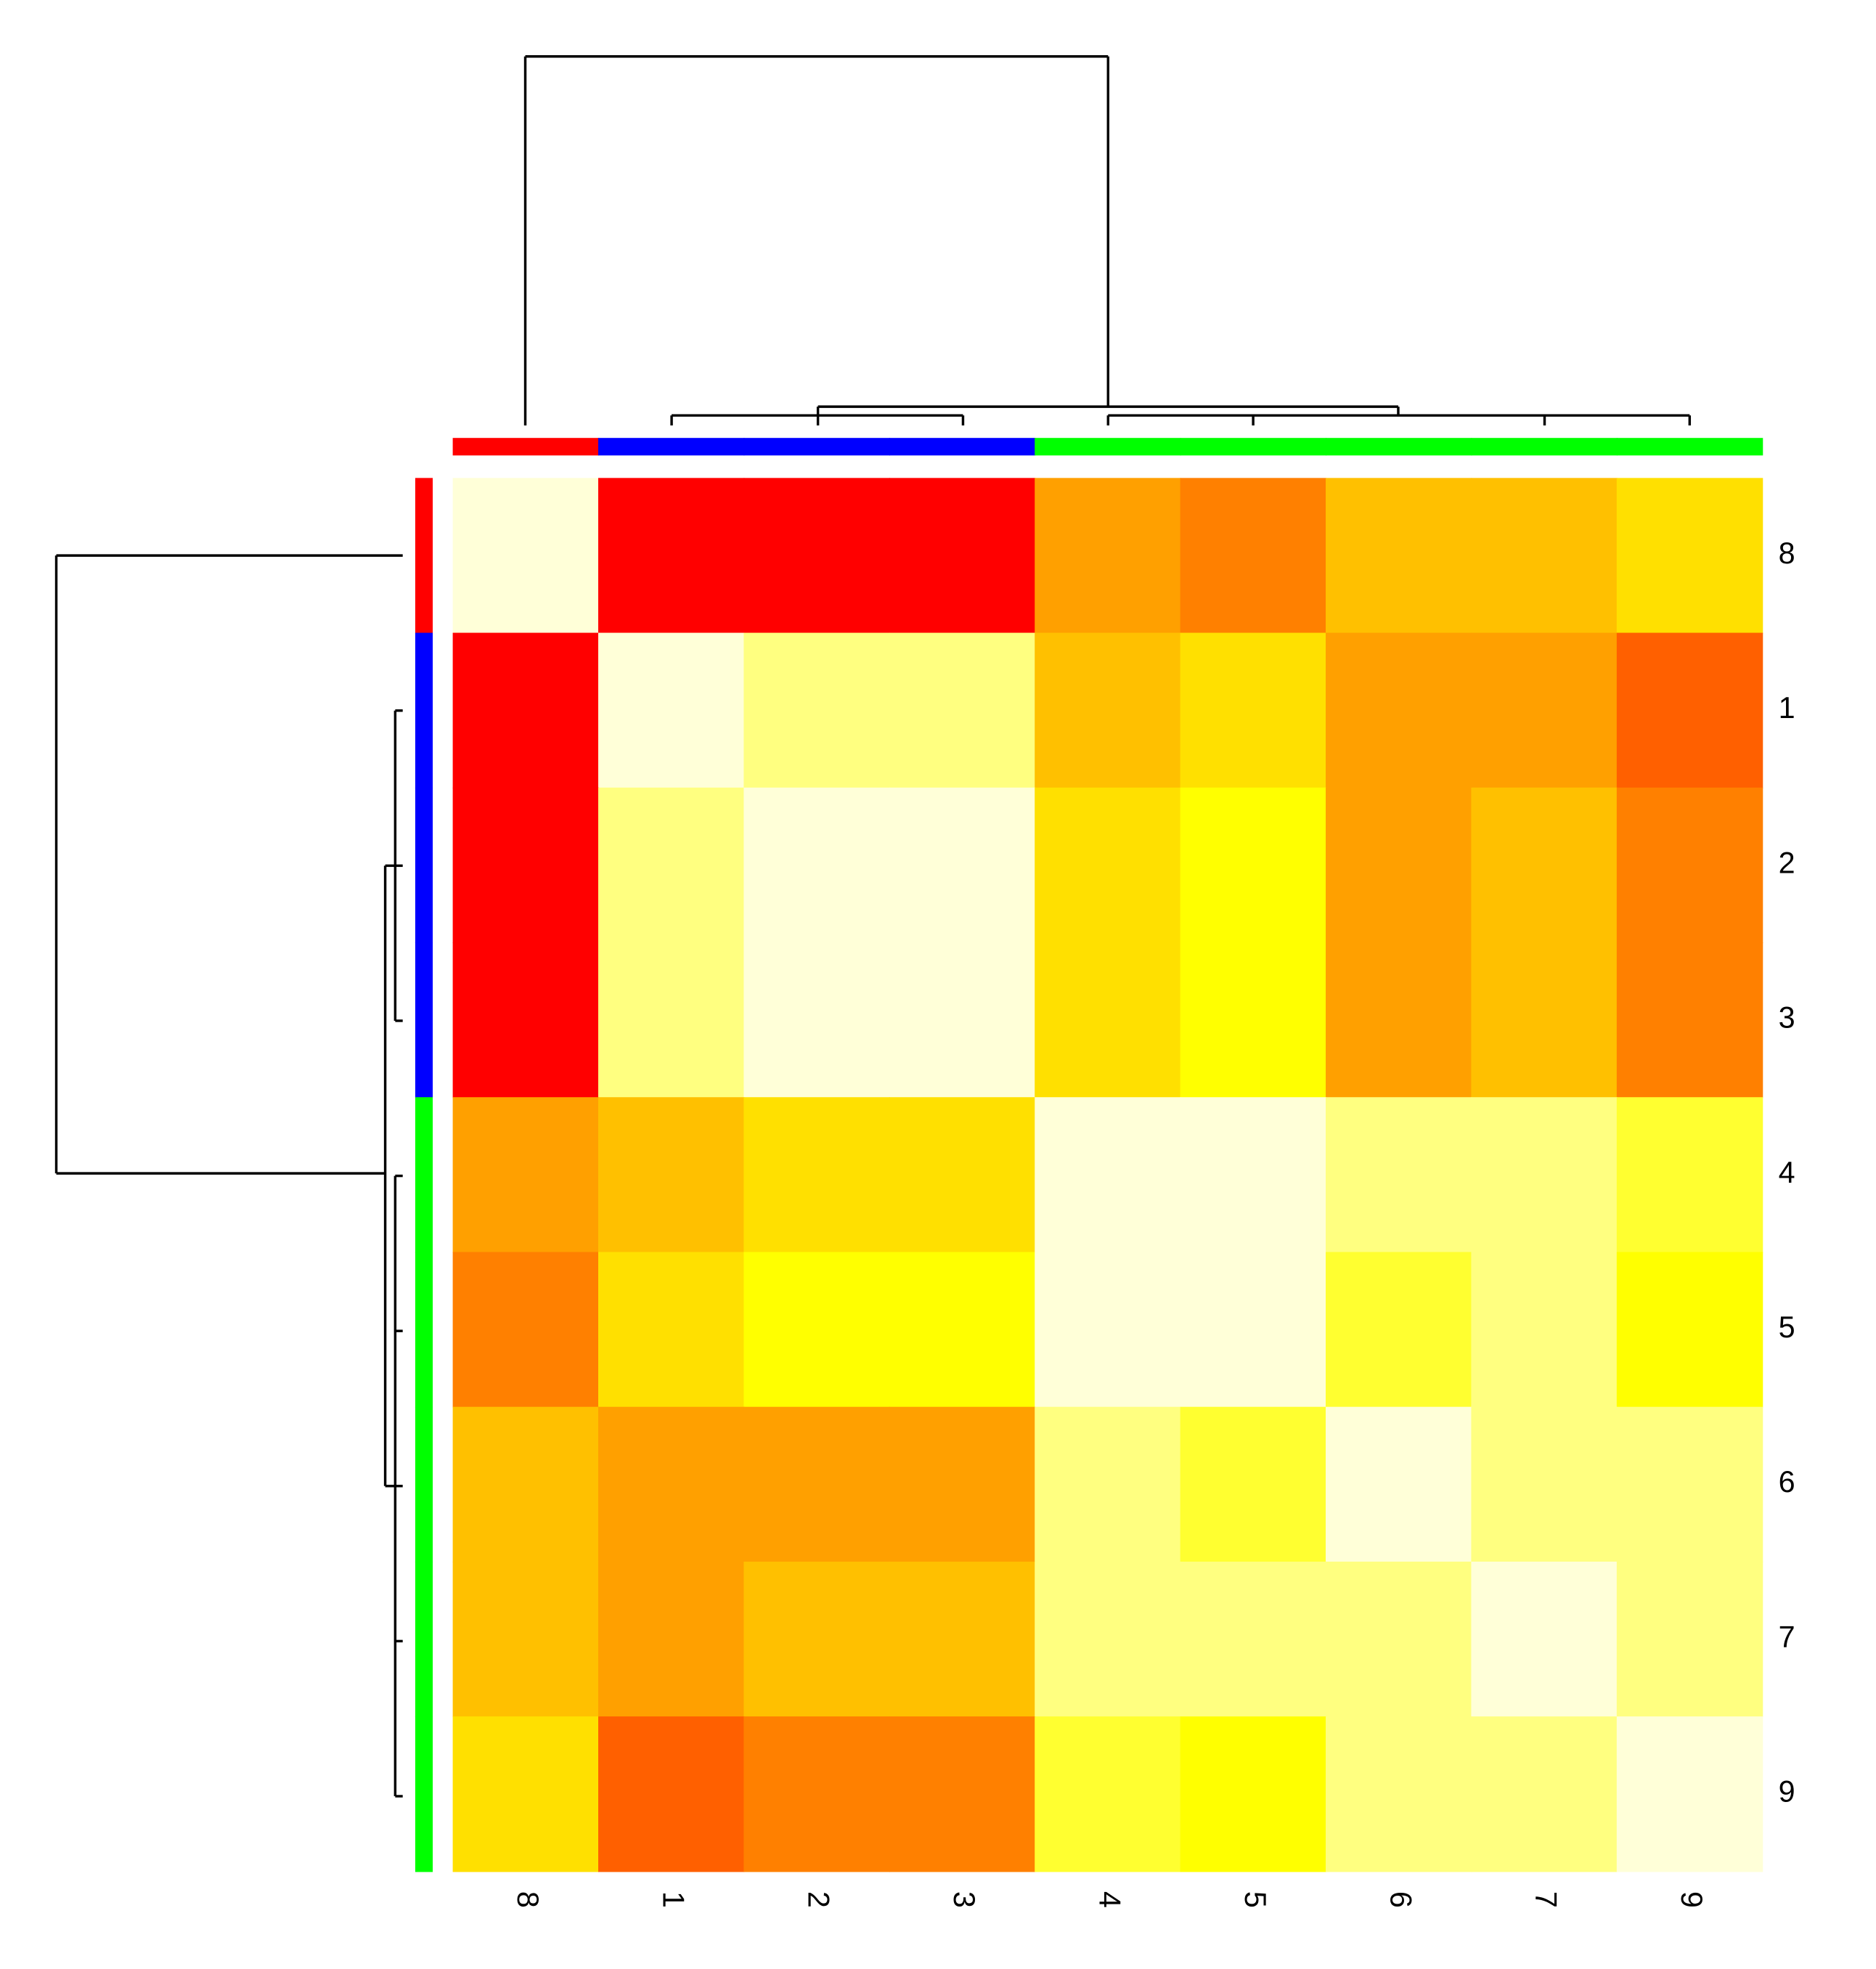 Image resolution: width=1876 pixels, height=1969 pixels. Describe the element at coordinates (1787, 1172) in the screenshot. I see `row-label: 4` at that location.